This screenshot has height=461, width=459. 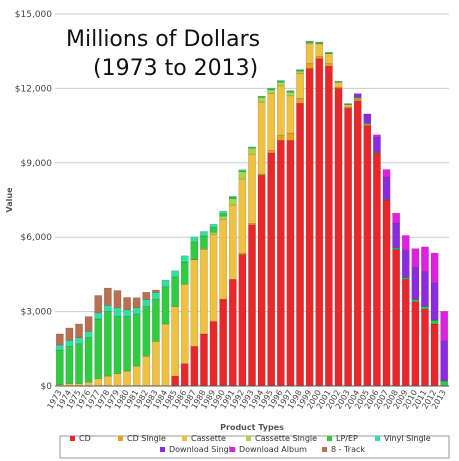 What do you see at coordinates (37, 164) in the screenshot?
I see `y-tick-label: $9,000` at bounding box center [37, 164].